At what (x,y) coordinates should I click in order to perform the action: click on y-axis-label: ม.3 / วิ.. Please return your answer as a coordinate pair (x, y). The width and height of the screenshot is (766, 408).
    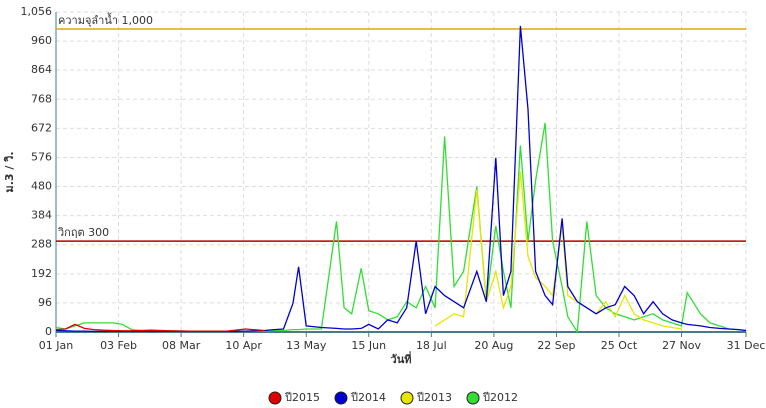
    Looking at the image, I should click on (9, 171).